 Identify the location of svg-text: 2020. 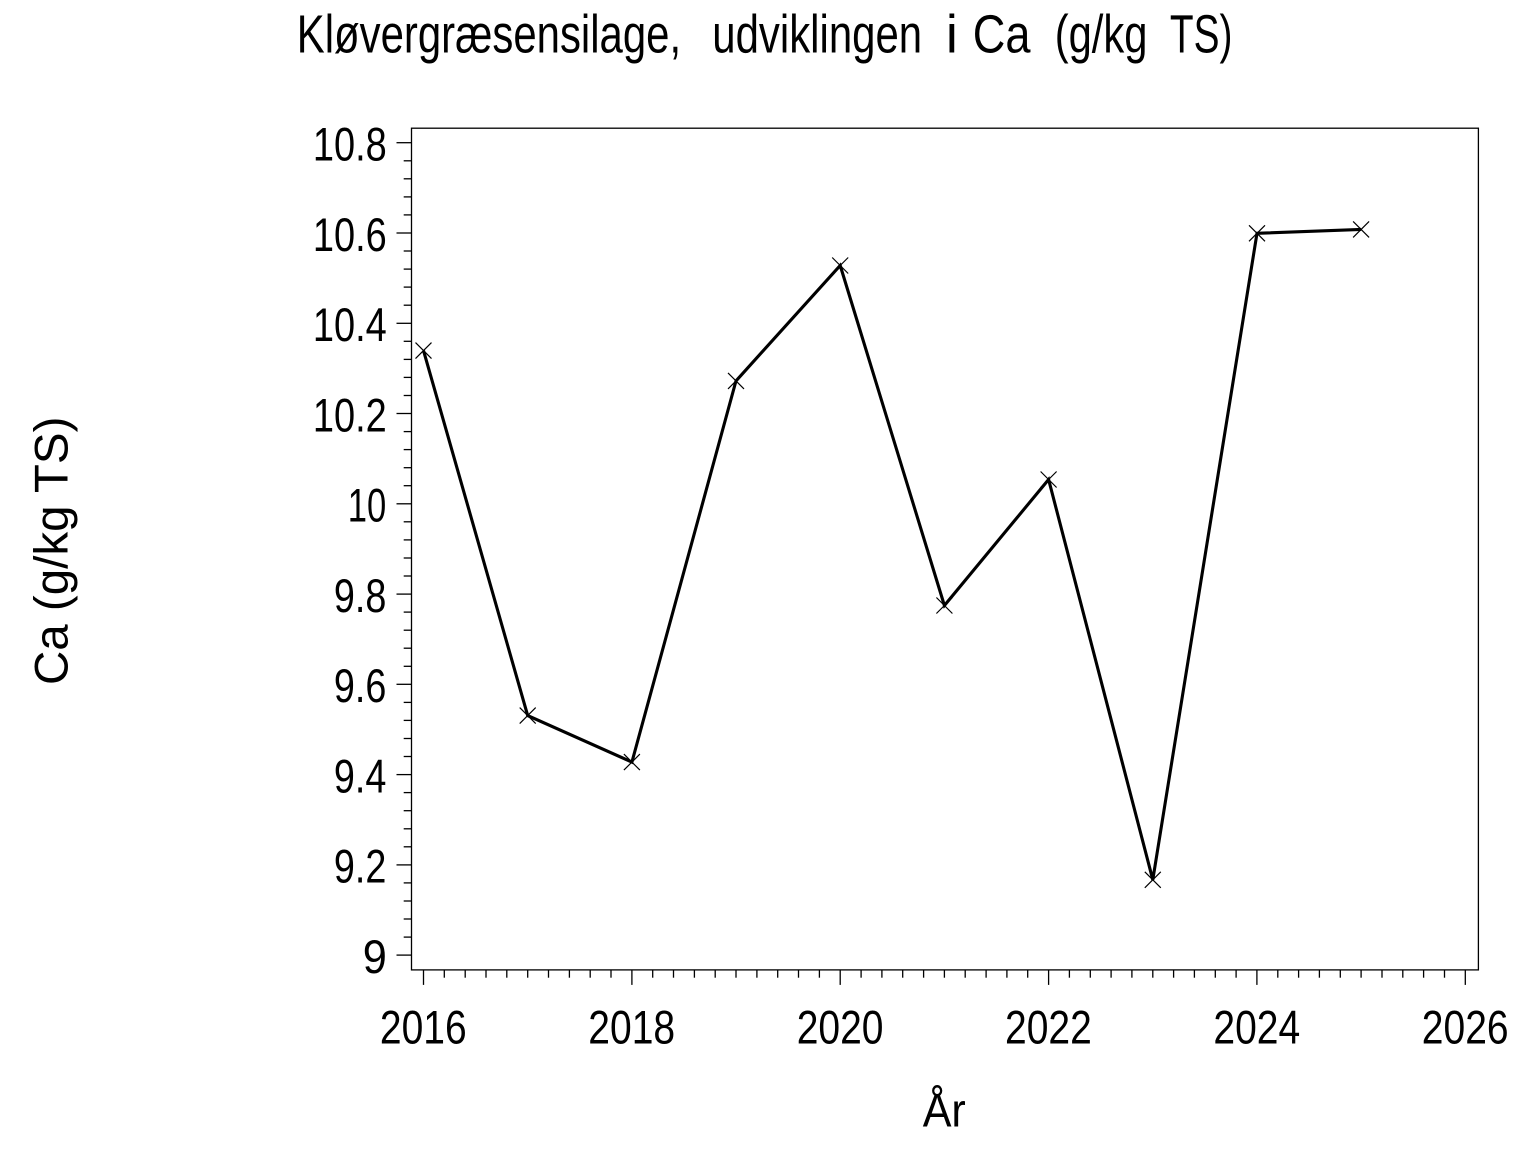
(840, 1027).